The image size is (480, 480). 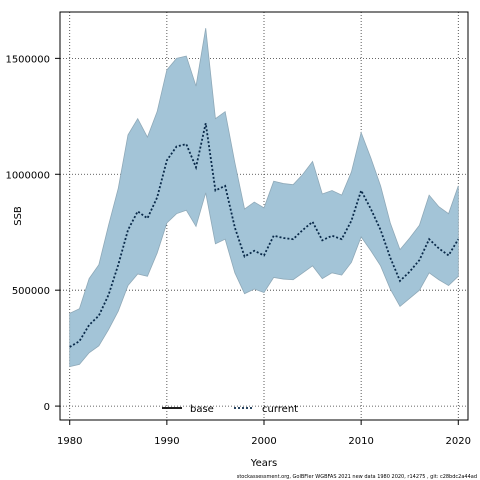 I want to click on x-tick-label-1980: 1980, so click(x=69, y=441).